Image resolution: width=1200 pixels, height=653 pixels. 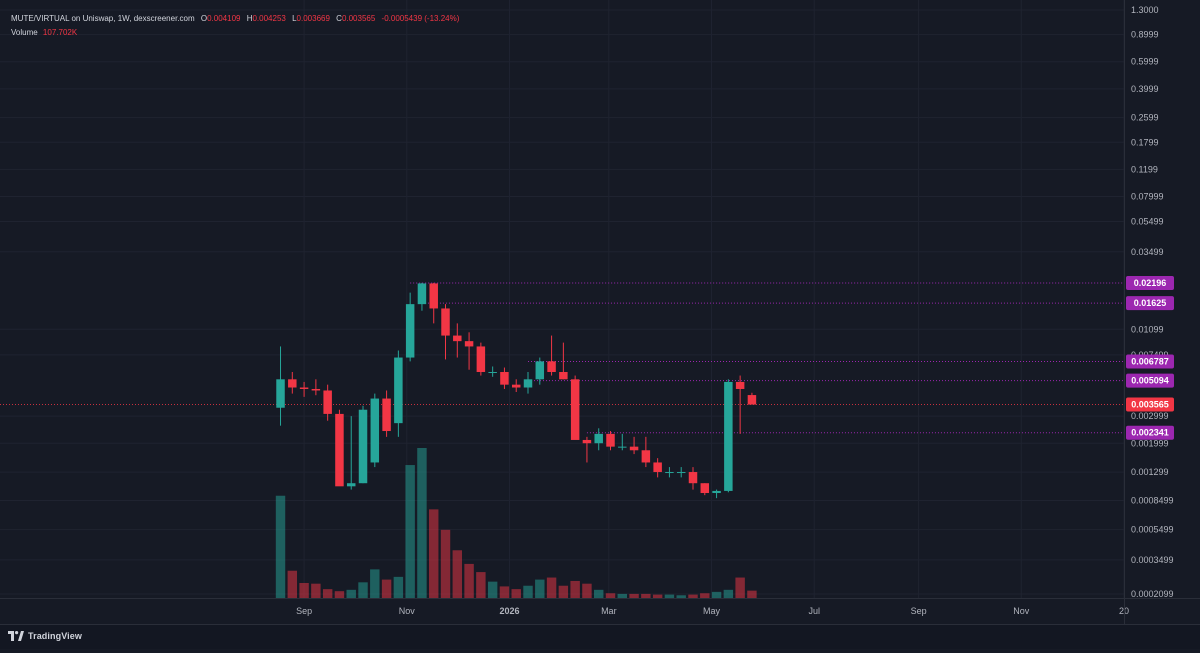 What do you see at coordinates (1144, 169) in the screenshot?
I see `y-tick-label: 0.1199` at bounding box center [1144, 169].